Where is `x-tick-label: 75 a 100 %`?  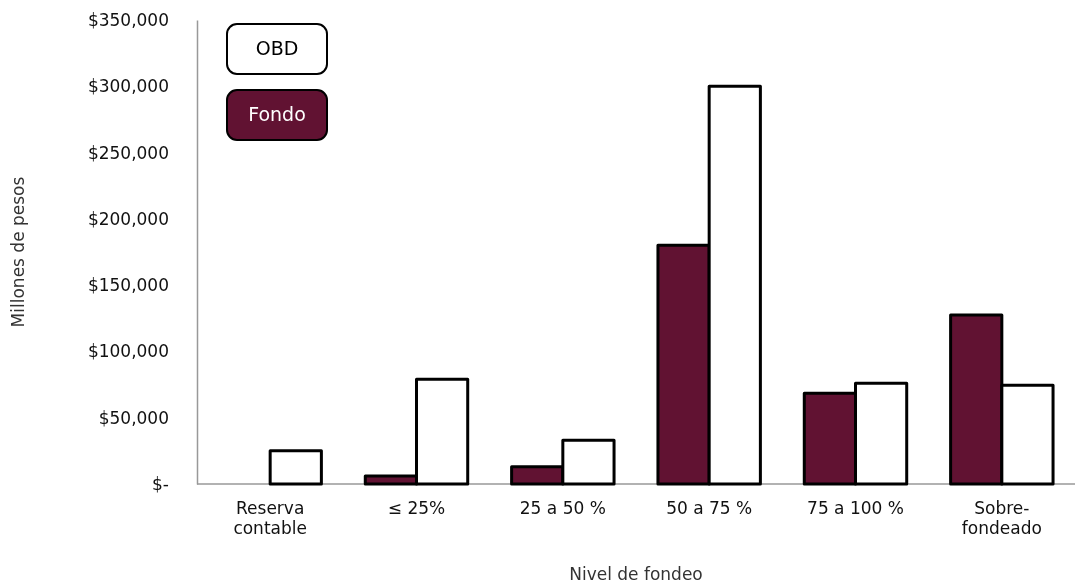 x-tick-label: 75 a 100 % is located at coordinates (855, 508).